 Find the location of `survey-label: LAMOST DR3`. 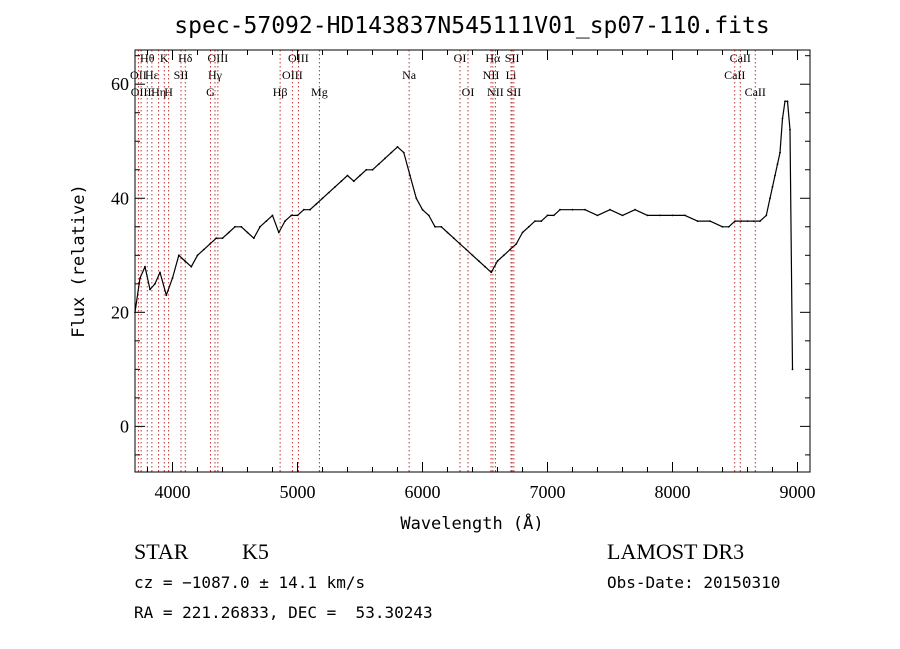

survey-label: LAMOST DR3 is located at coordinates (676, 551).